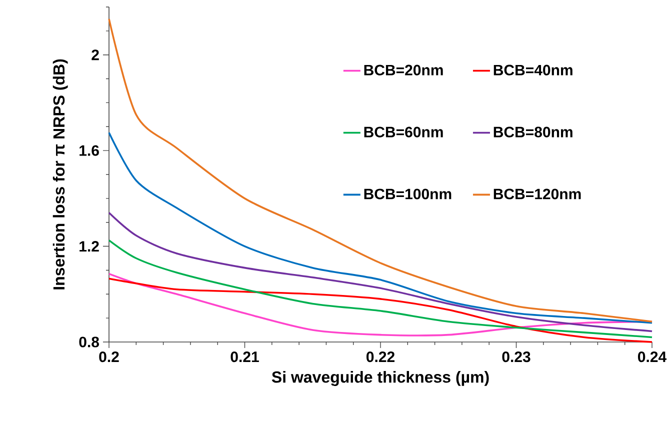 The height and width of the screenshot is (421, 671). What do you see at coordinates (533, 132) in the screenshot?
I see `legend-label: BCB=80nm` at bounding box center [533, 132].